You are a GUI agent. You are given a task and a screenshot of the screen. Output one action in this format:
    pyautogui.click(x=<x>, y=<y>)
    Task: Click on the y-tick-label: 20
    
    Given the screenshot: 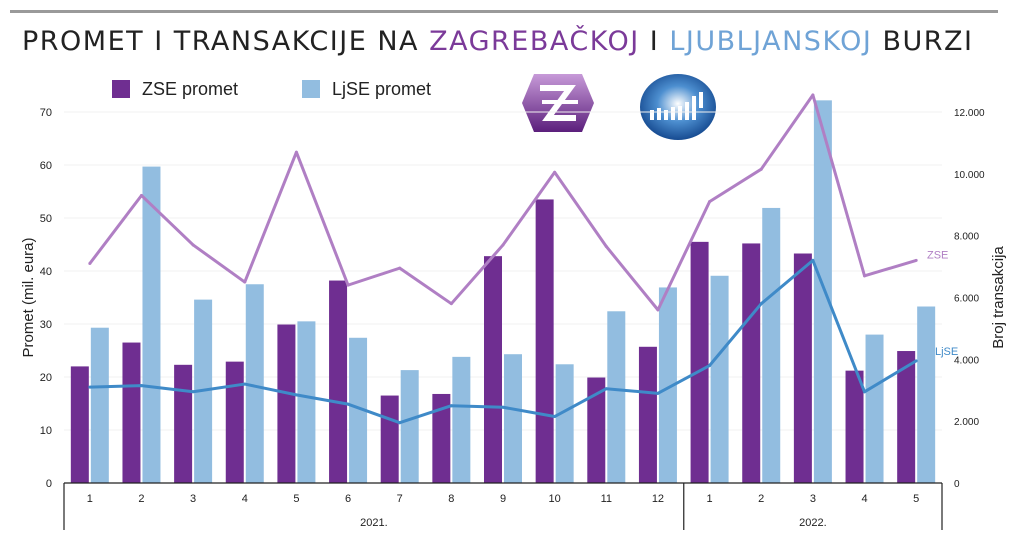 What is the action you would take?
    pyautogui.click(x=46, y=378)
    